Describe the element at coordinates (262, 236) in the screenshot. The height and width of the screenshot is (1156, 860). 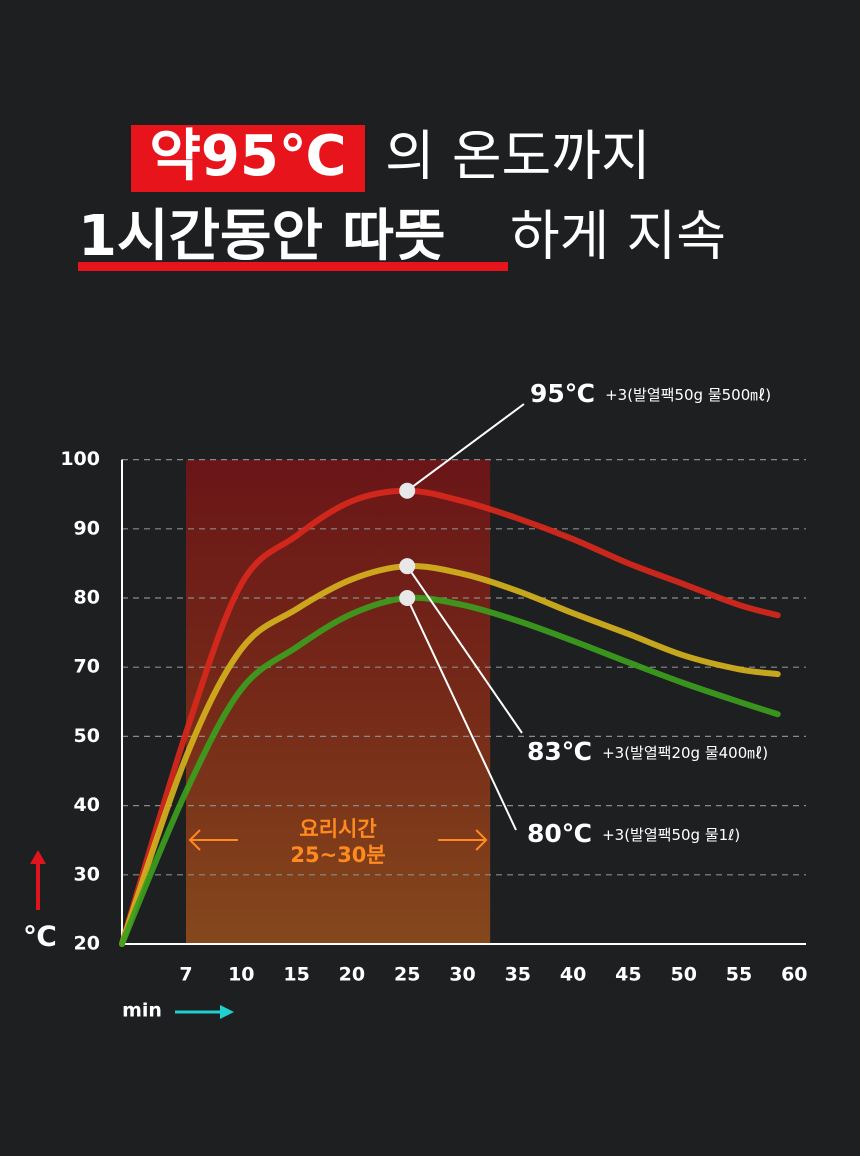
I see `title-bold: 1시간동안 따뜻` at that location.